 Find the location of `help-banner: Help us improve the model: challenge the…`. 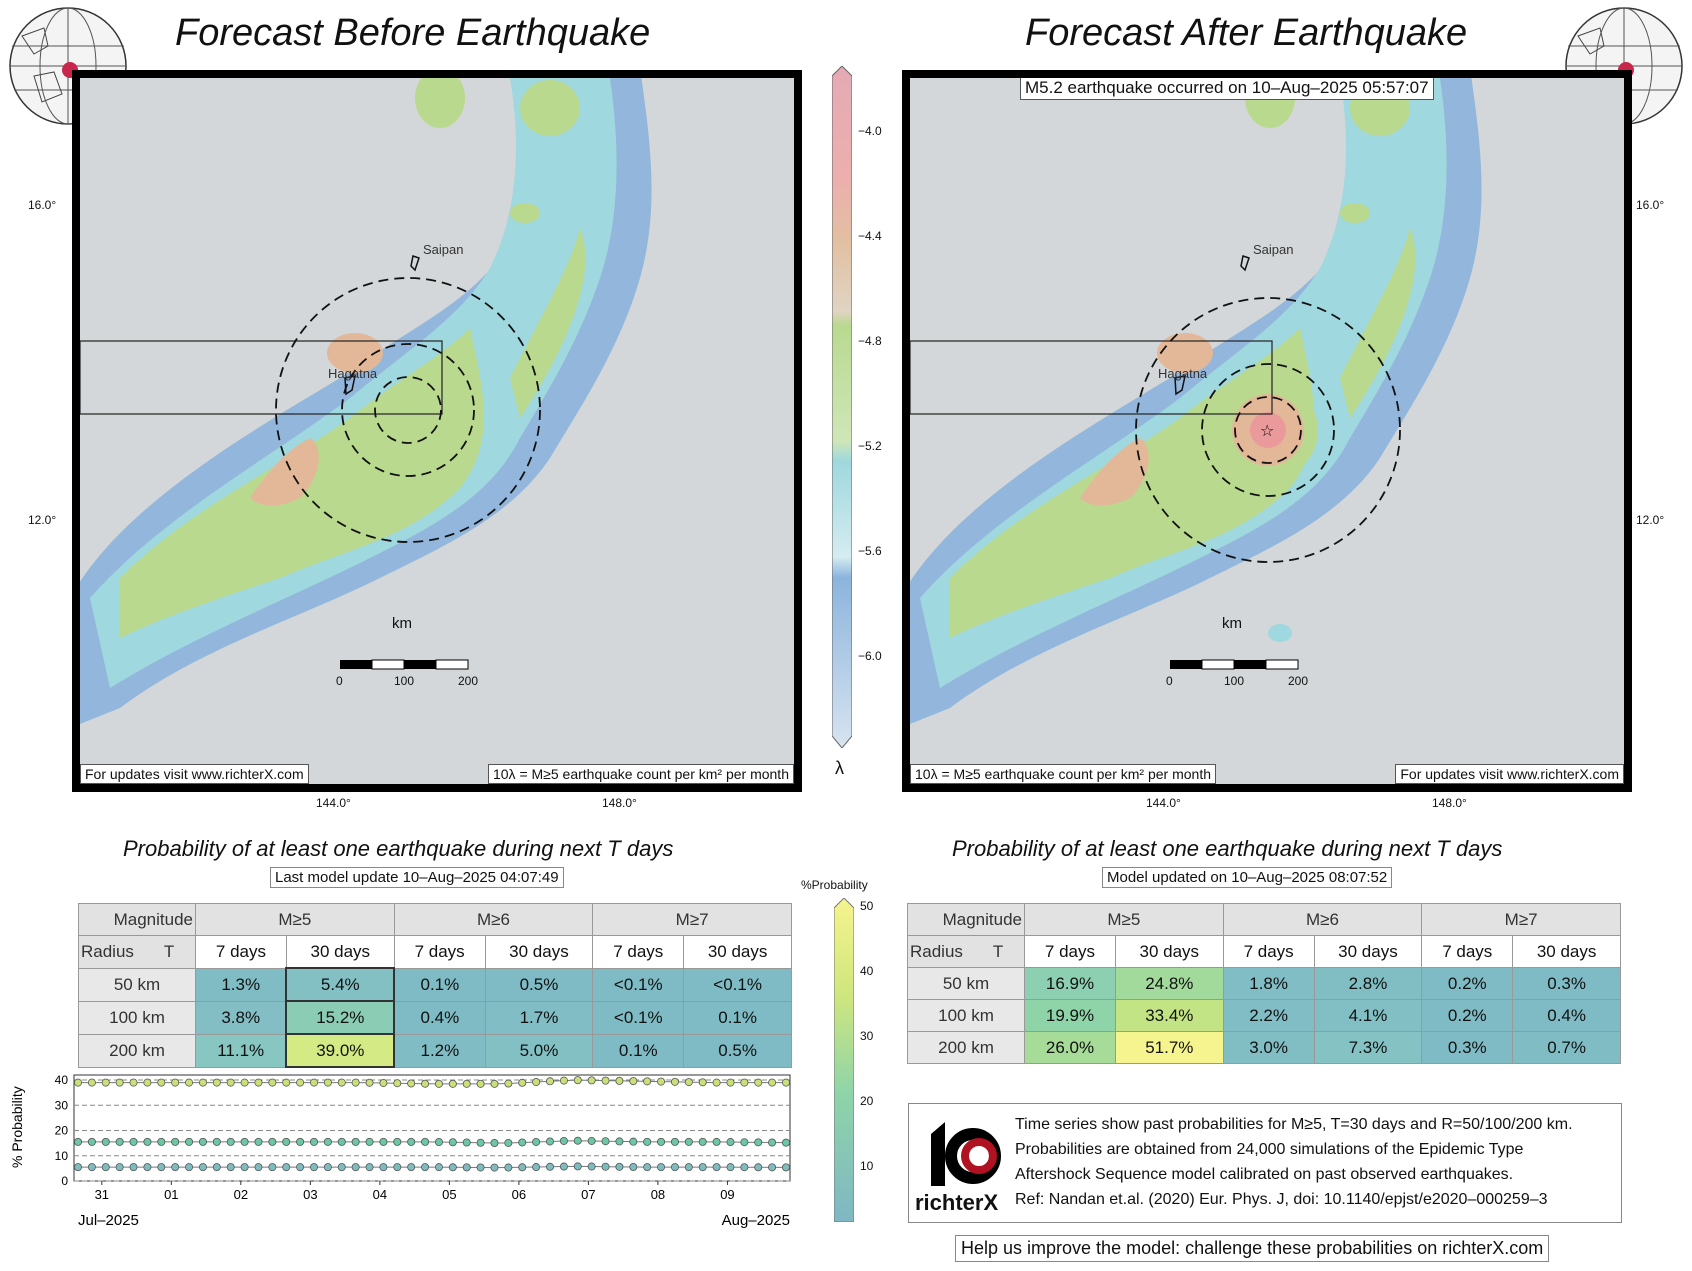

help-banner: Help us improve the model: challenge the… is located at coordinates (1252, 1248).